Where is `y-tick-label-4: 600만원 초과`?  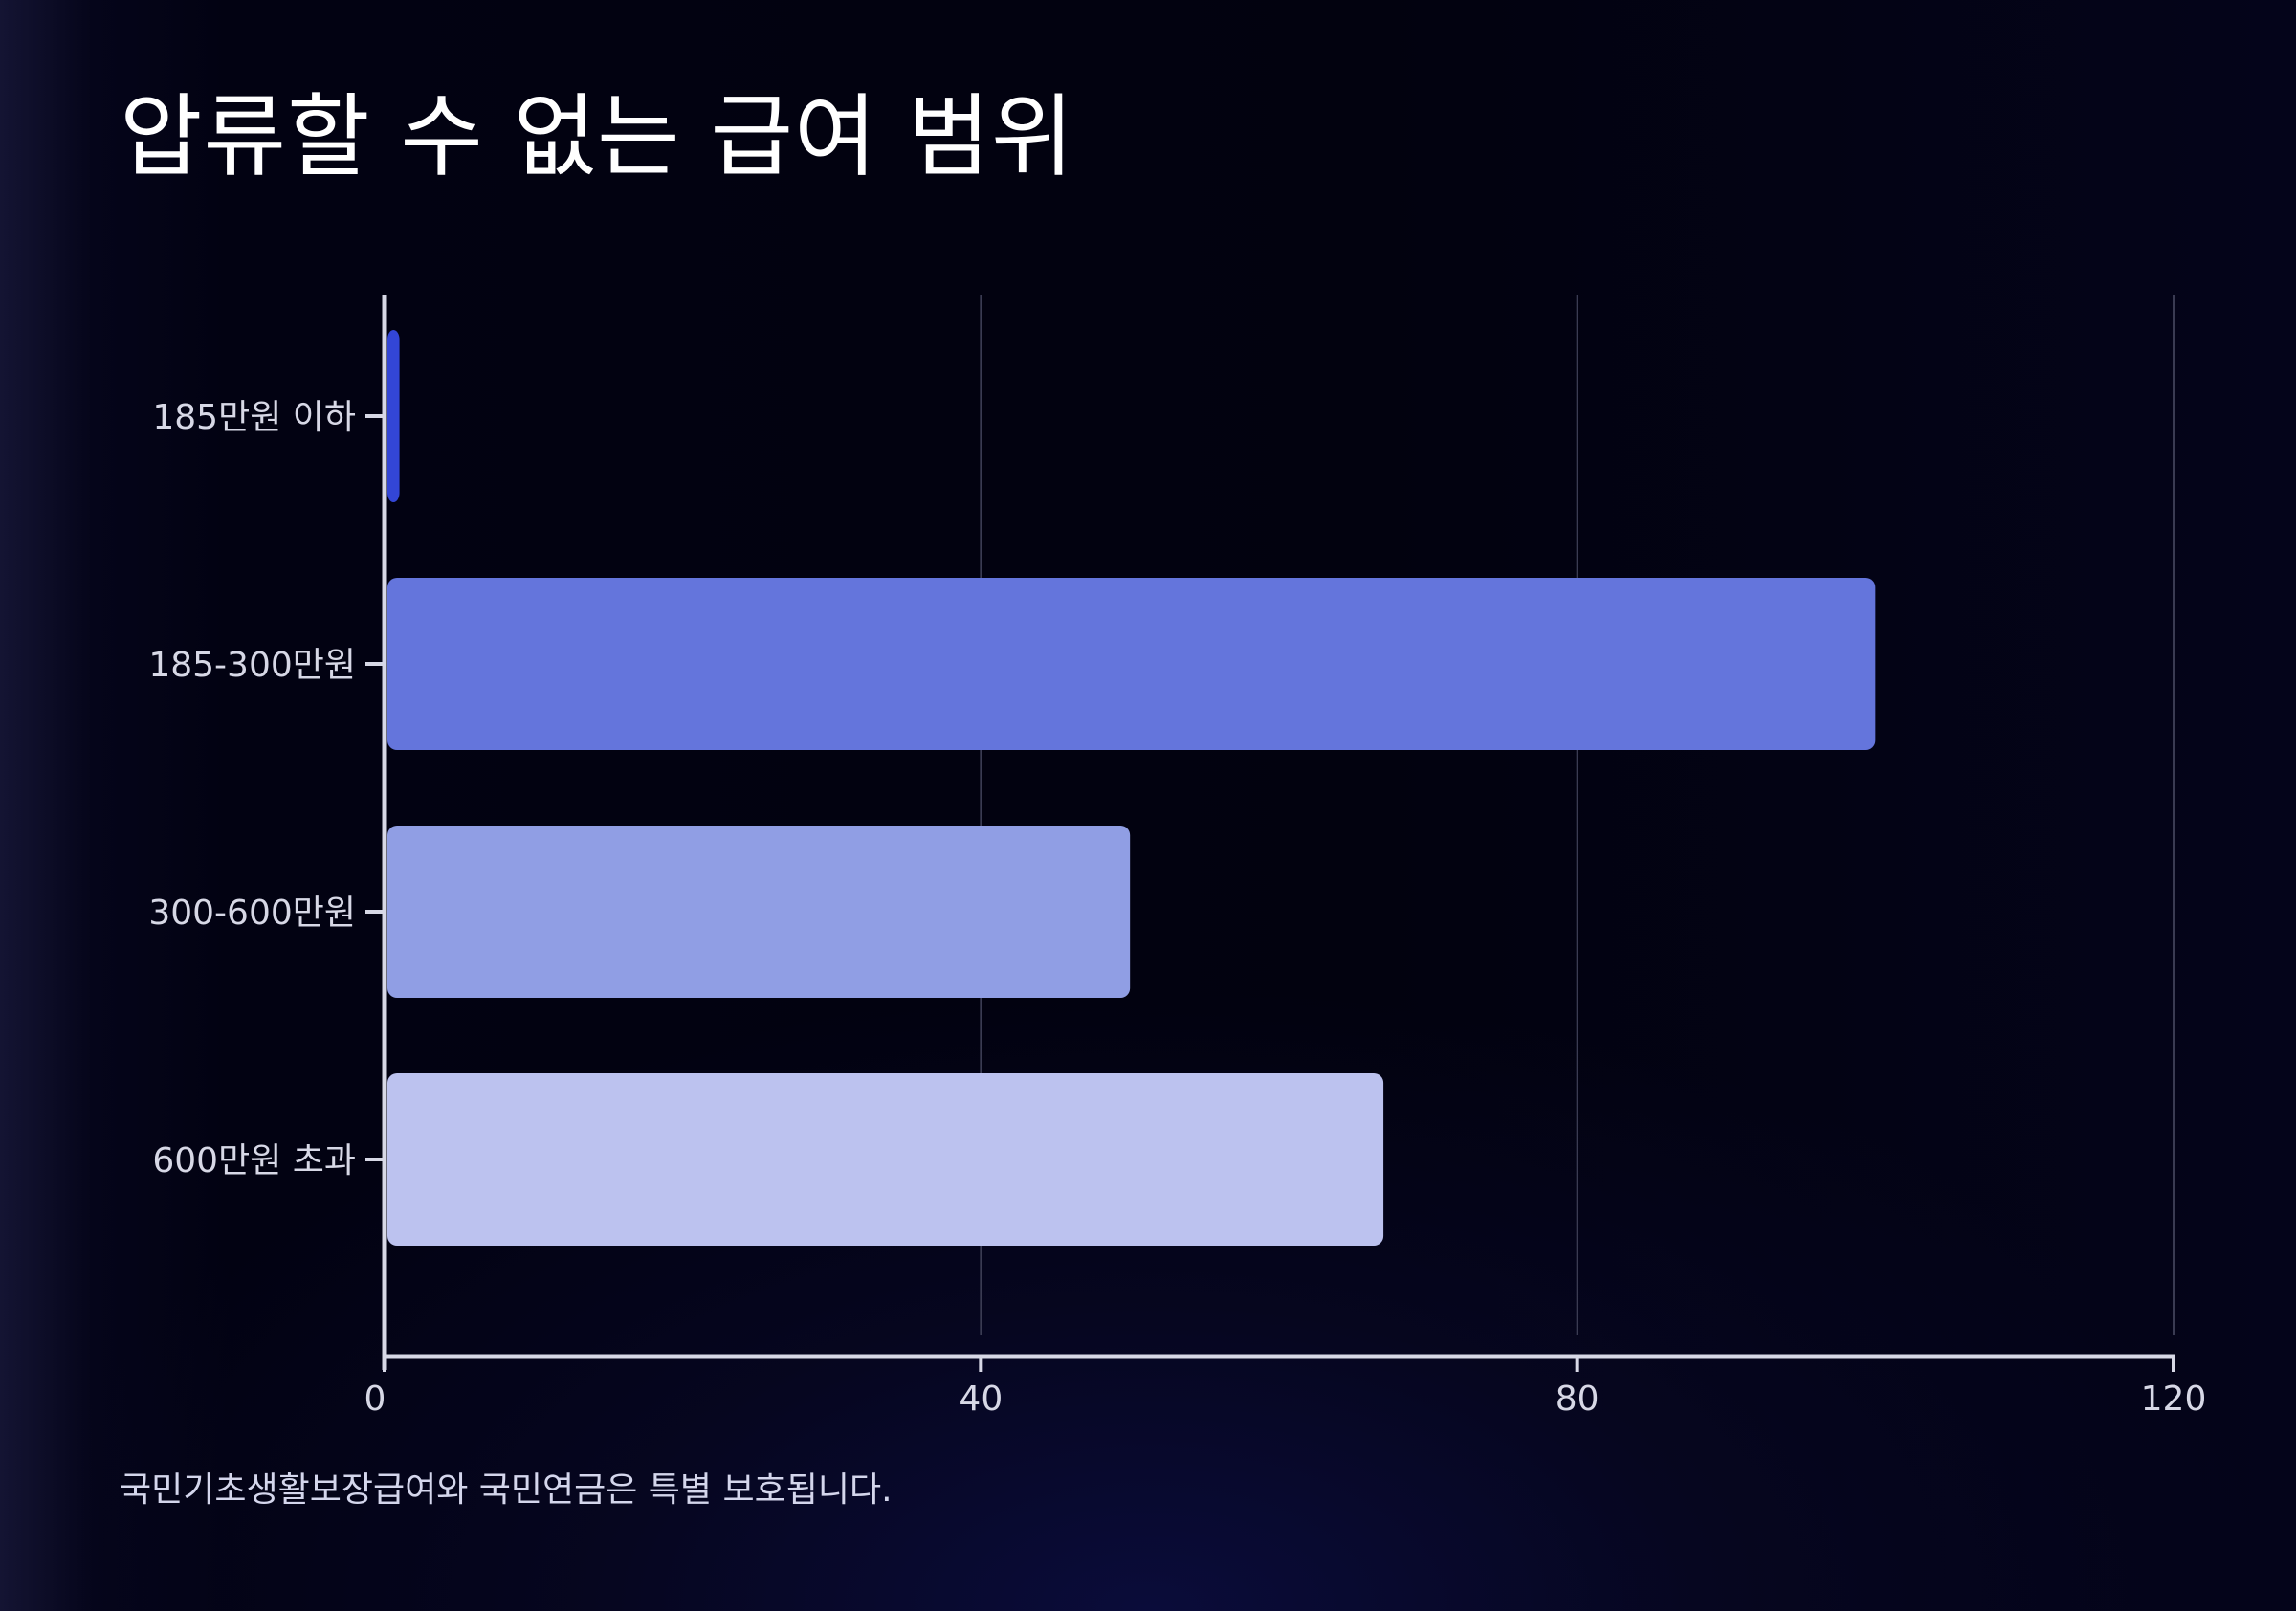
y-tick-label-4: 600만원 초과 is located at coordinates (254, 1161).